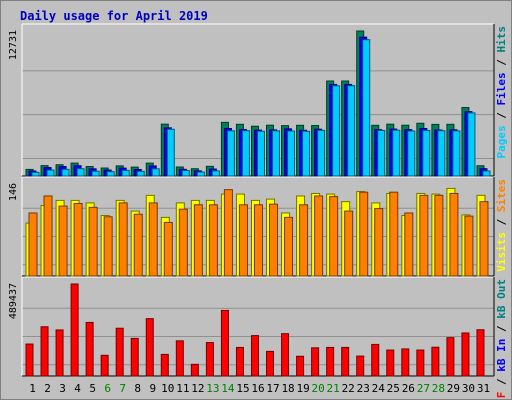 The height and width of the screenshot is (405, 512). Describe the element at coordinates (501, 225) in the screenshot. I see `y-axis-label: Visits / Sites` at that location.